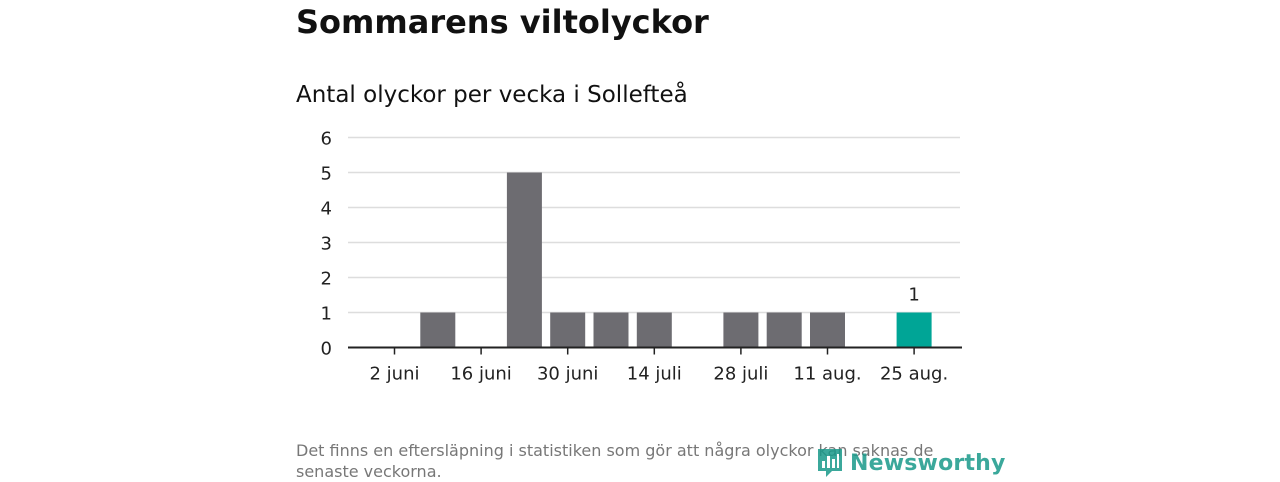 The width and height of the screenshot is (1280, 482). What do you see at coordinates (326, 139) in the screenshot?
I see `y-tick-label: 6` at bounding box center [326, 139].